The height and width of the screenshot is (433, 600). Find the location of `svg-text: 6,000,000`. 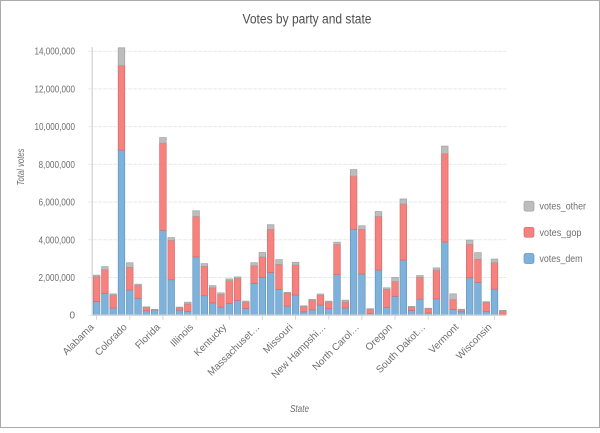

svg-text: 6,000,000 is located at coordinates (57, 203).